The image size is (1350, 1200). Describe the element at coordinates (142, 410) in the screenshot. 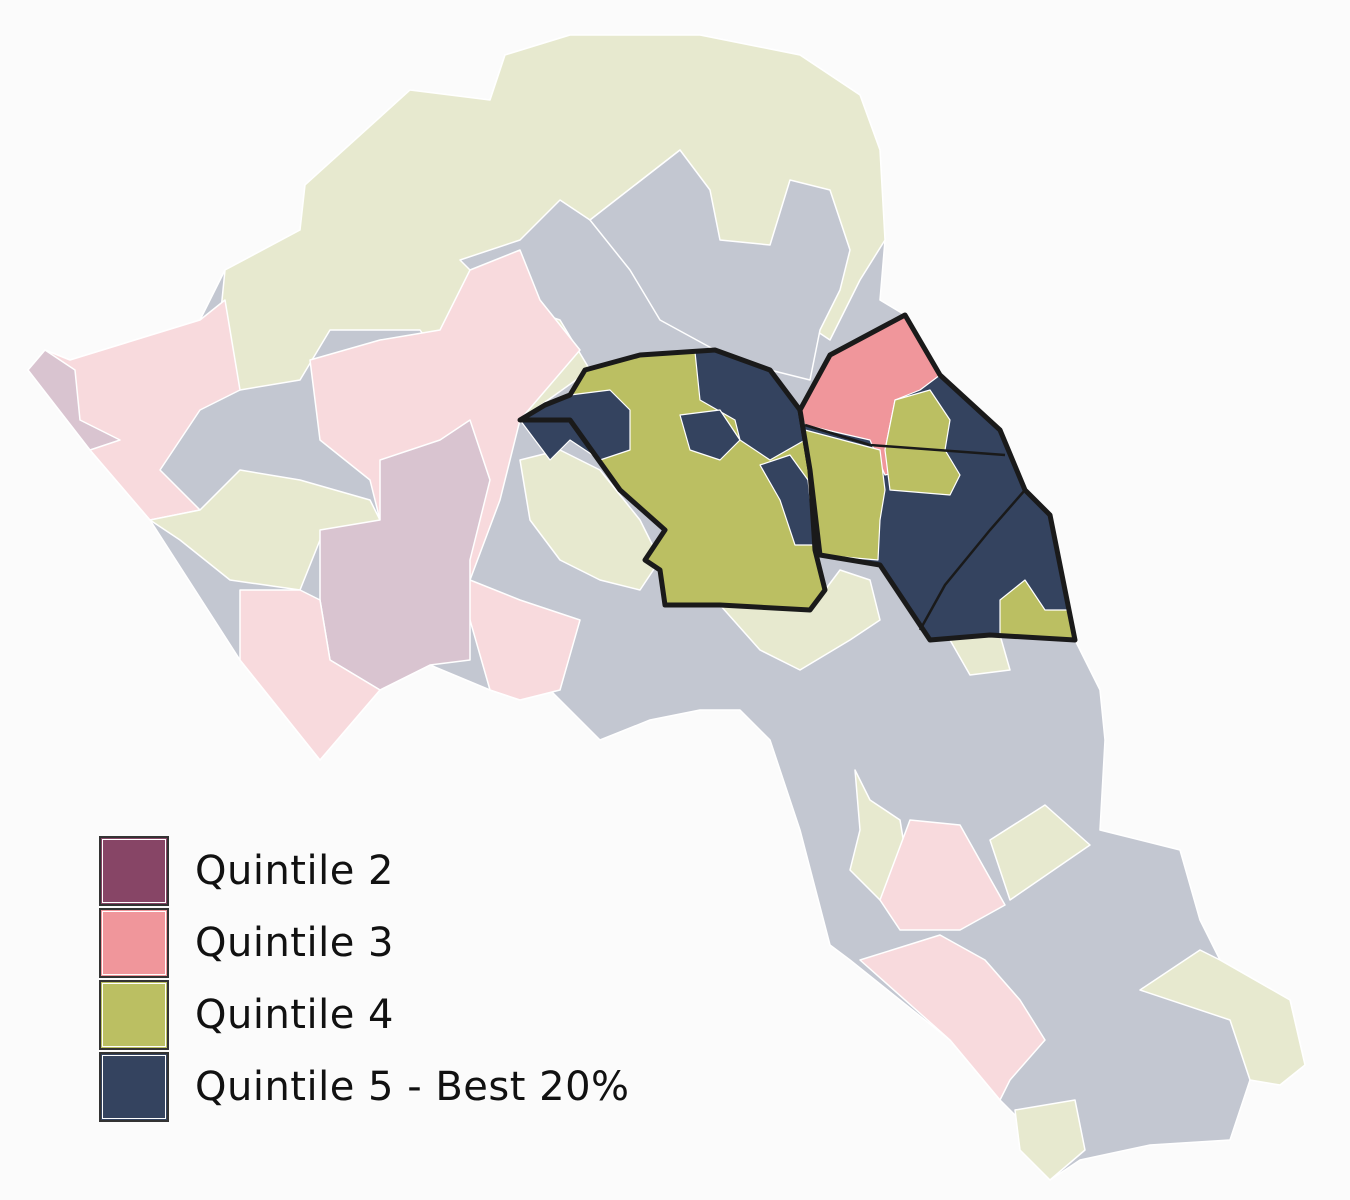

I see `area-q3-west` at that location.